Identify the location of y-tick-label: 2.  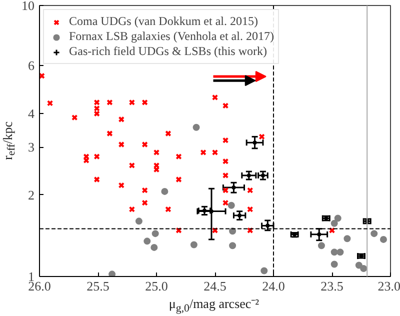
(31, 194).